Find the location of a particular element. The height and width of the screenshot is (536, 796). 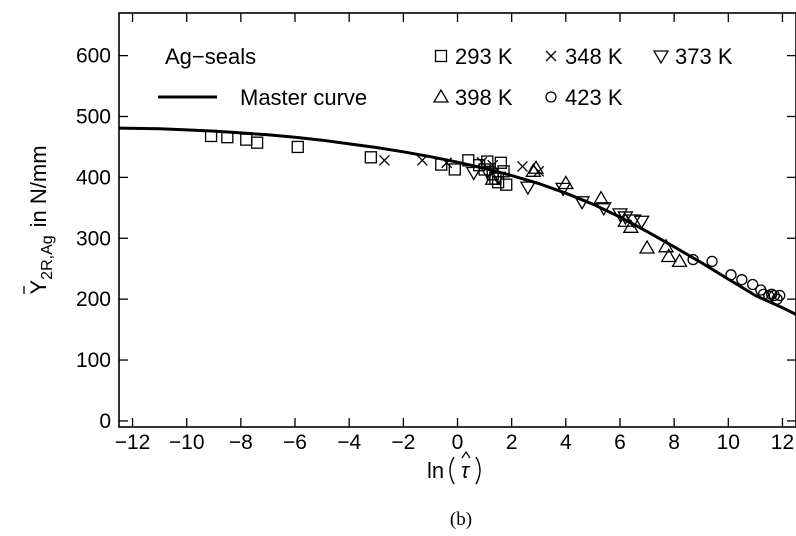

x-axis-label: ln τ is located at coordinates (454, 467).